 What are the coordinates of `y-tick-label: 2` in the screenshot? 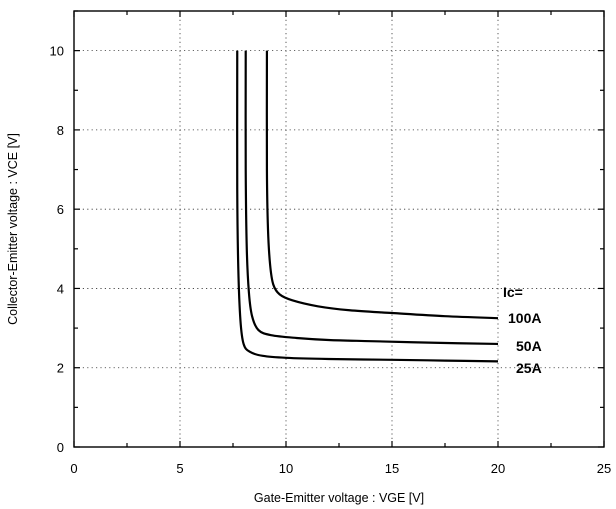 It's located at (60, 368).